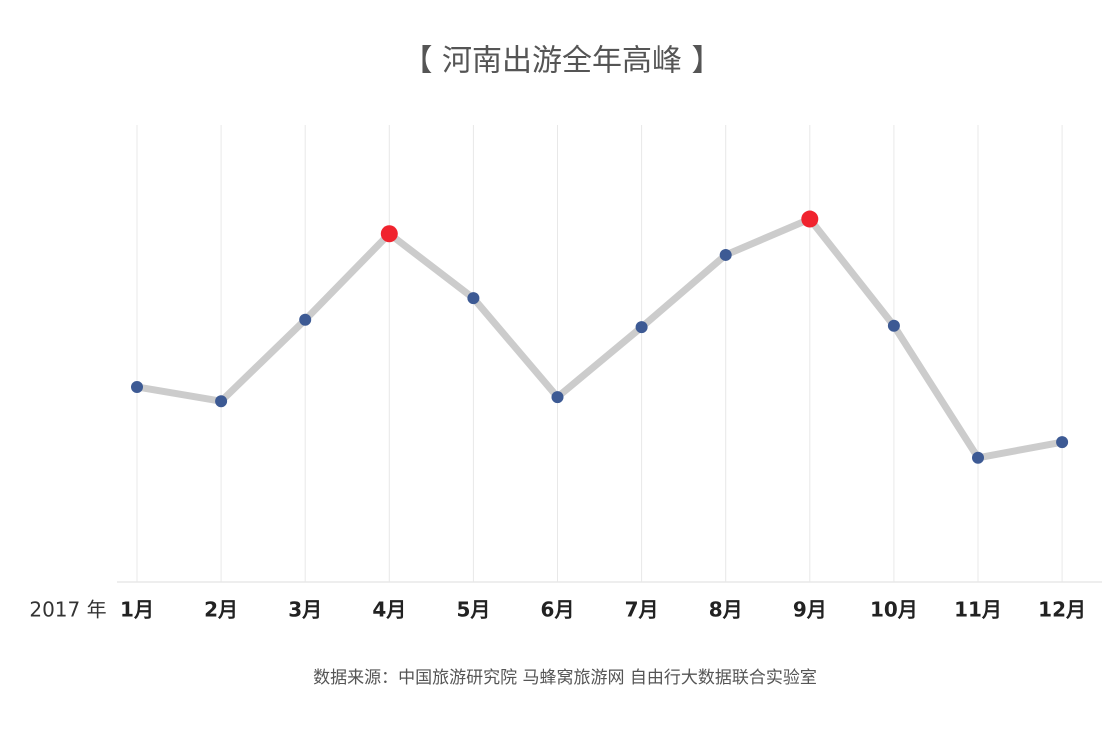  Describe the element at coordinates (561, 61) in the screenshot. I see `chart-title: 【 河南出游全年高峰 】` at that location.